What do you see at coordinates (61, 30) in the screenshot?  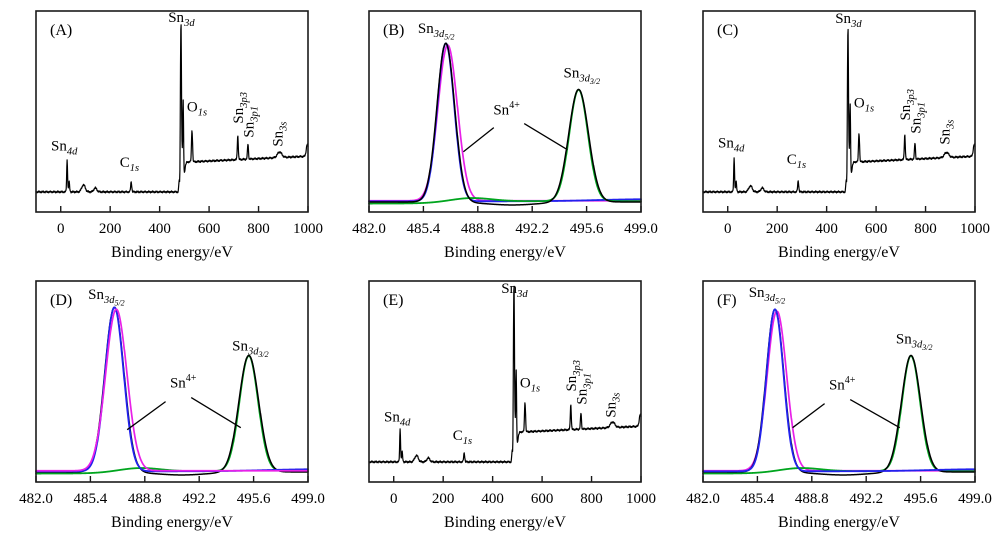 I see `panel-letter: (A)` at bounding box center [61, 30].